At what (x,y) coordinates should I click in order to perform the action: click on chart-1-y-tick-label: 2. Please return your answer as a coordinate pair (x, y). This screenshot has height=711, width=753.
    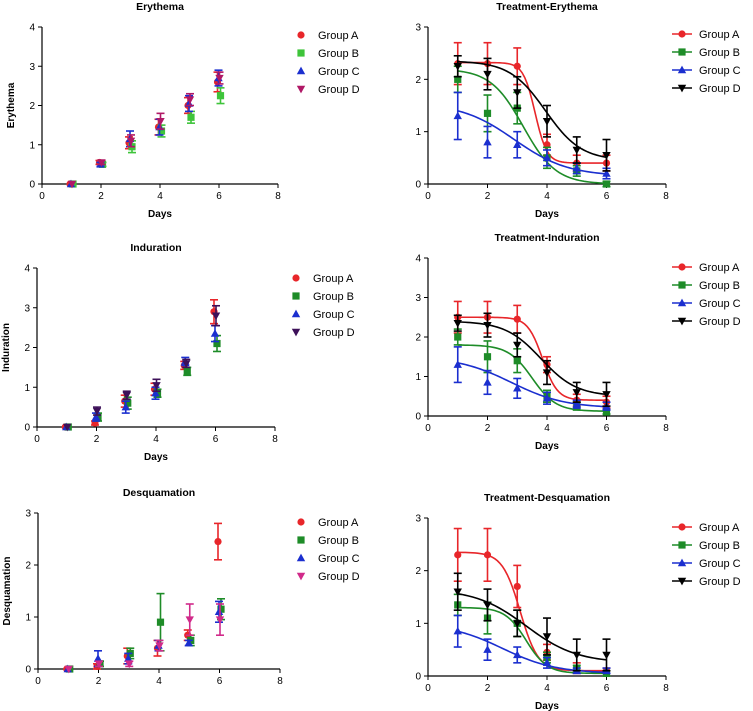
    Looking at the image, I should click on (418, 80).